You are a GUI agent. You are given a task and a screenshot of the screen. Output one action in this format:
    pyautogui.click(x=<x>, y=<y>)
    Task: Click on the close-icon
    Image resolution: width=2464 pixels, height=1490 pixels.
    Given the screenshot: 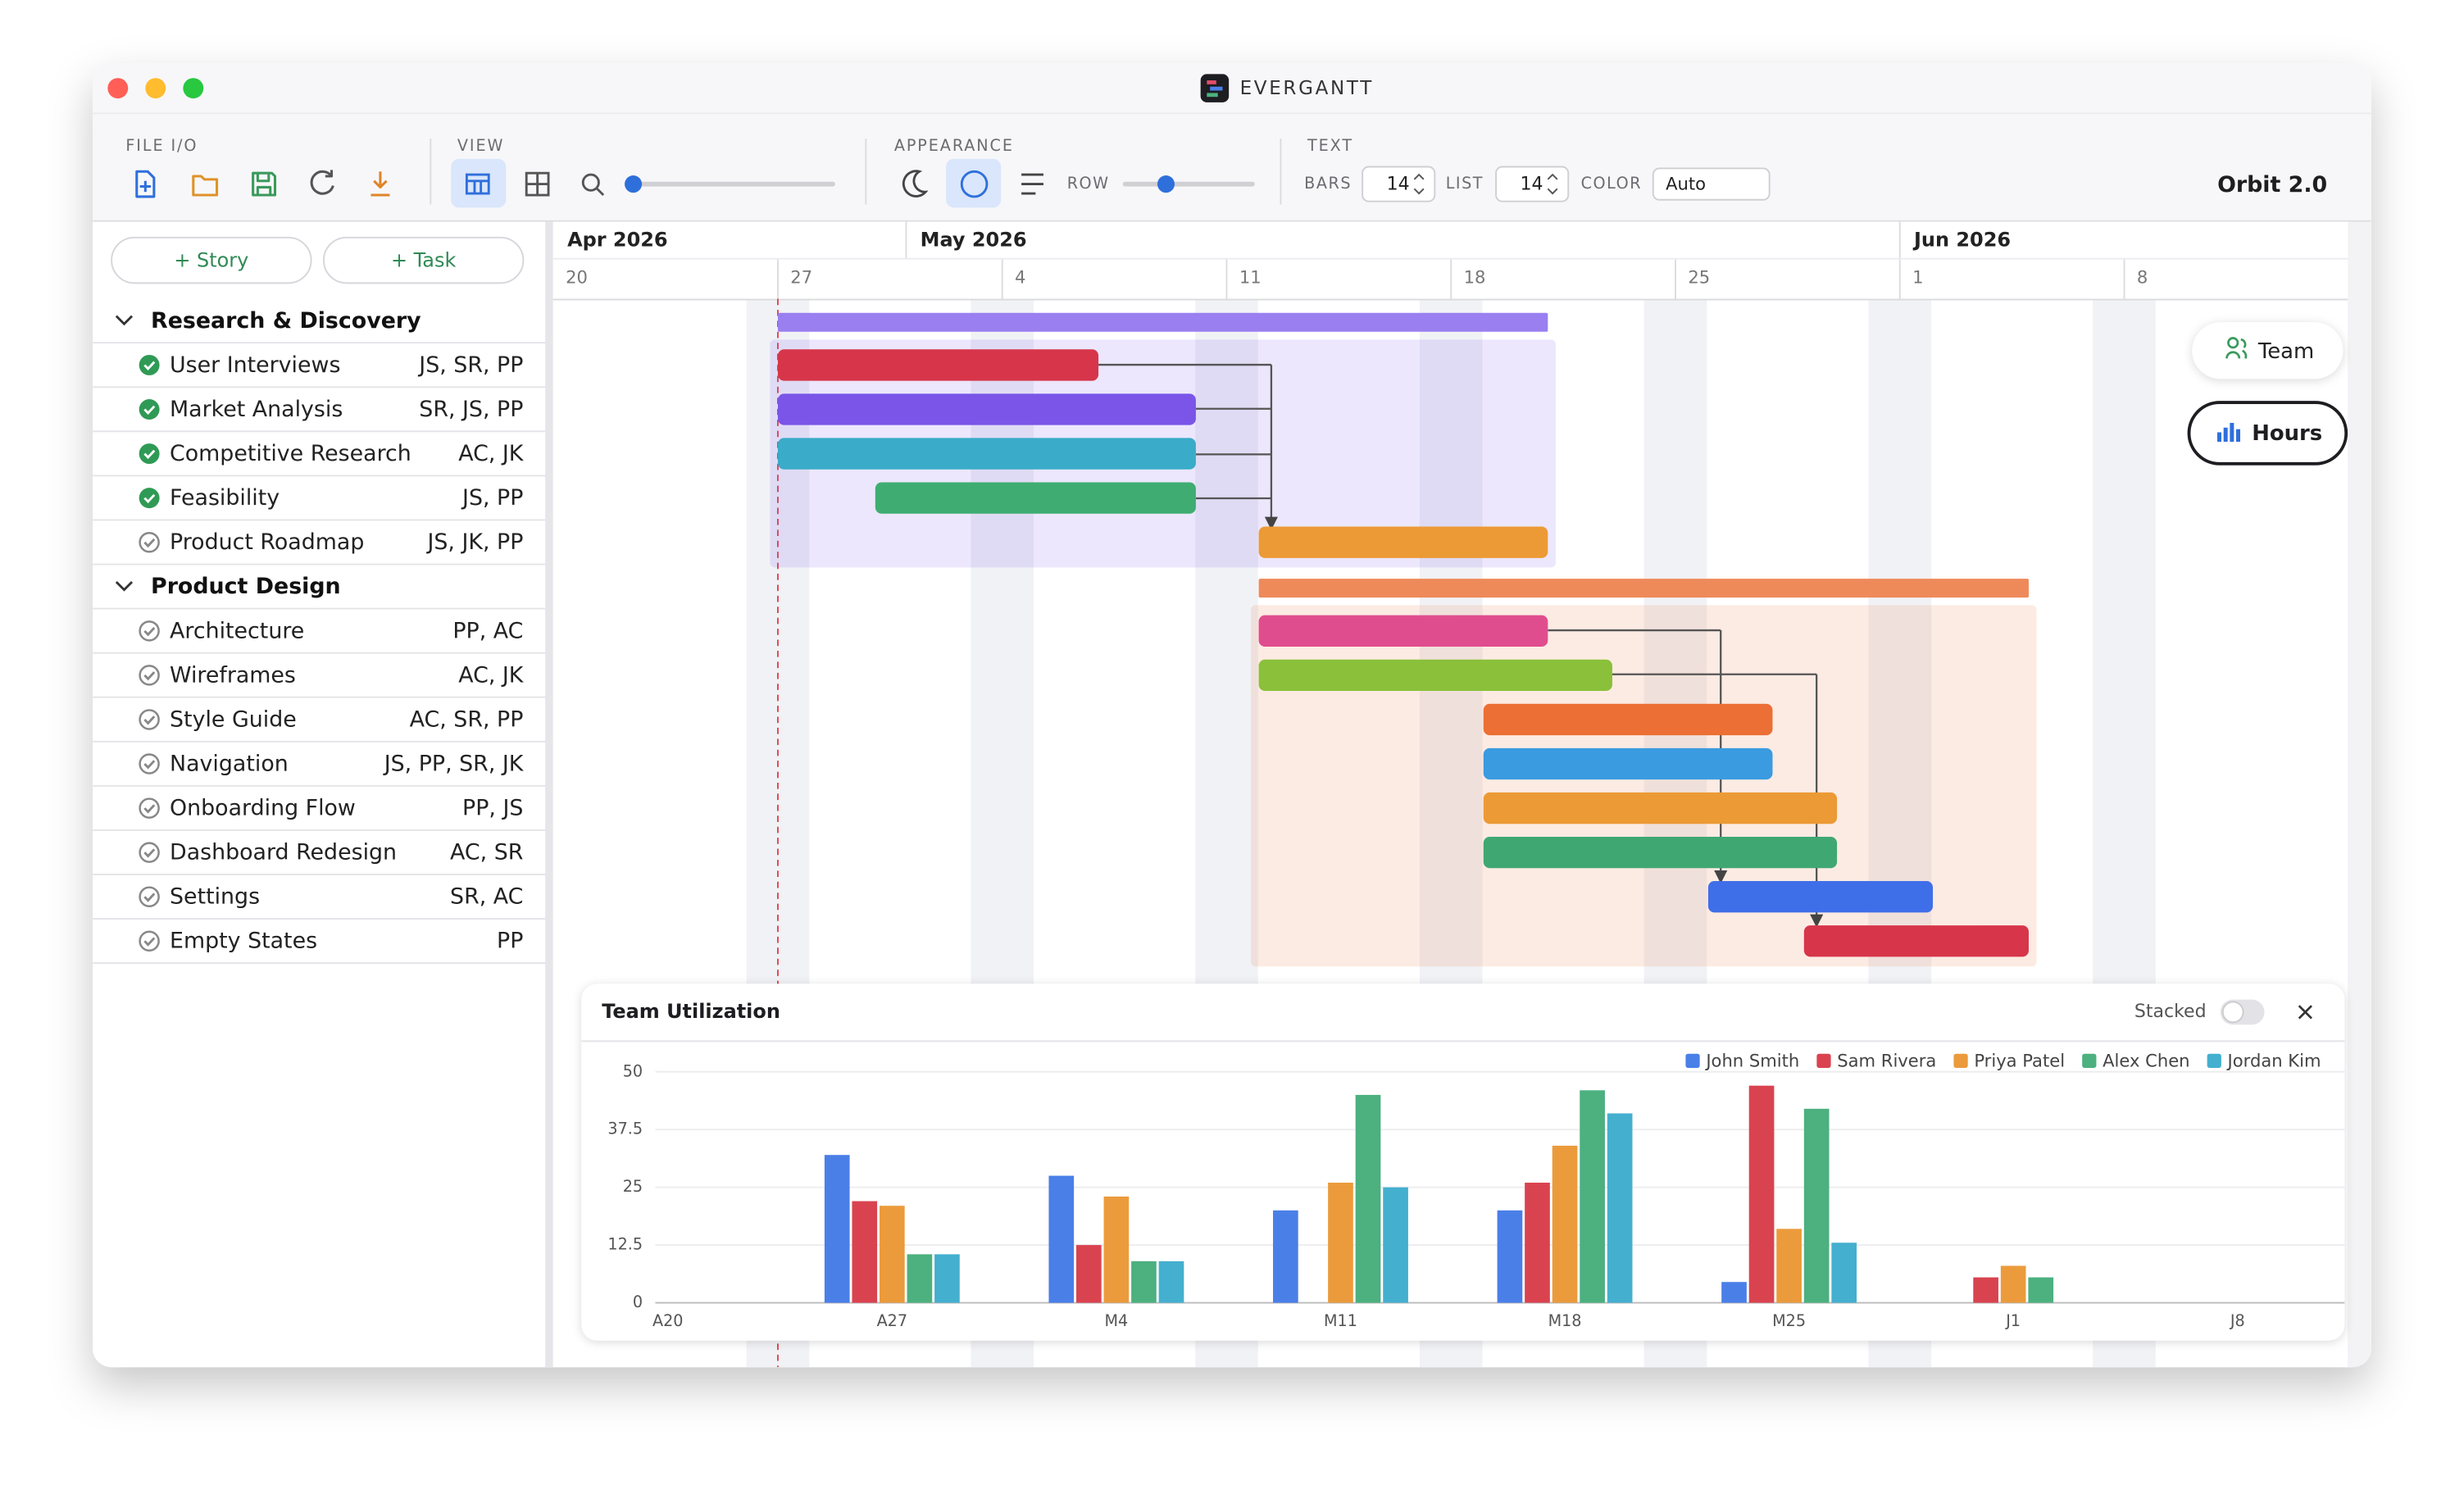 What is the action you would take?
    pyautogui.click(x=2305, y=1013)
    